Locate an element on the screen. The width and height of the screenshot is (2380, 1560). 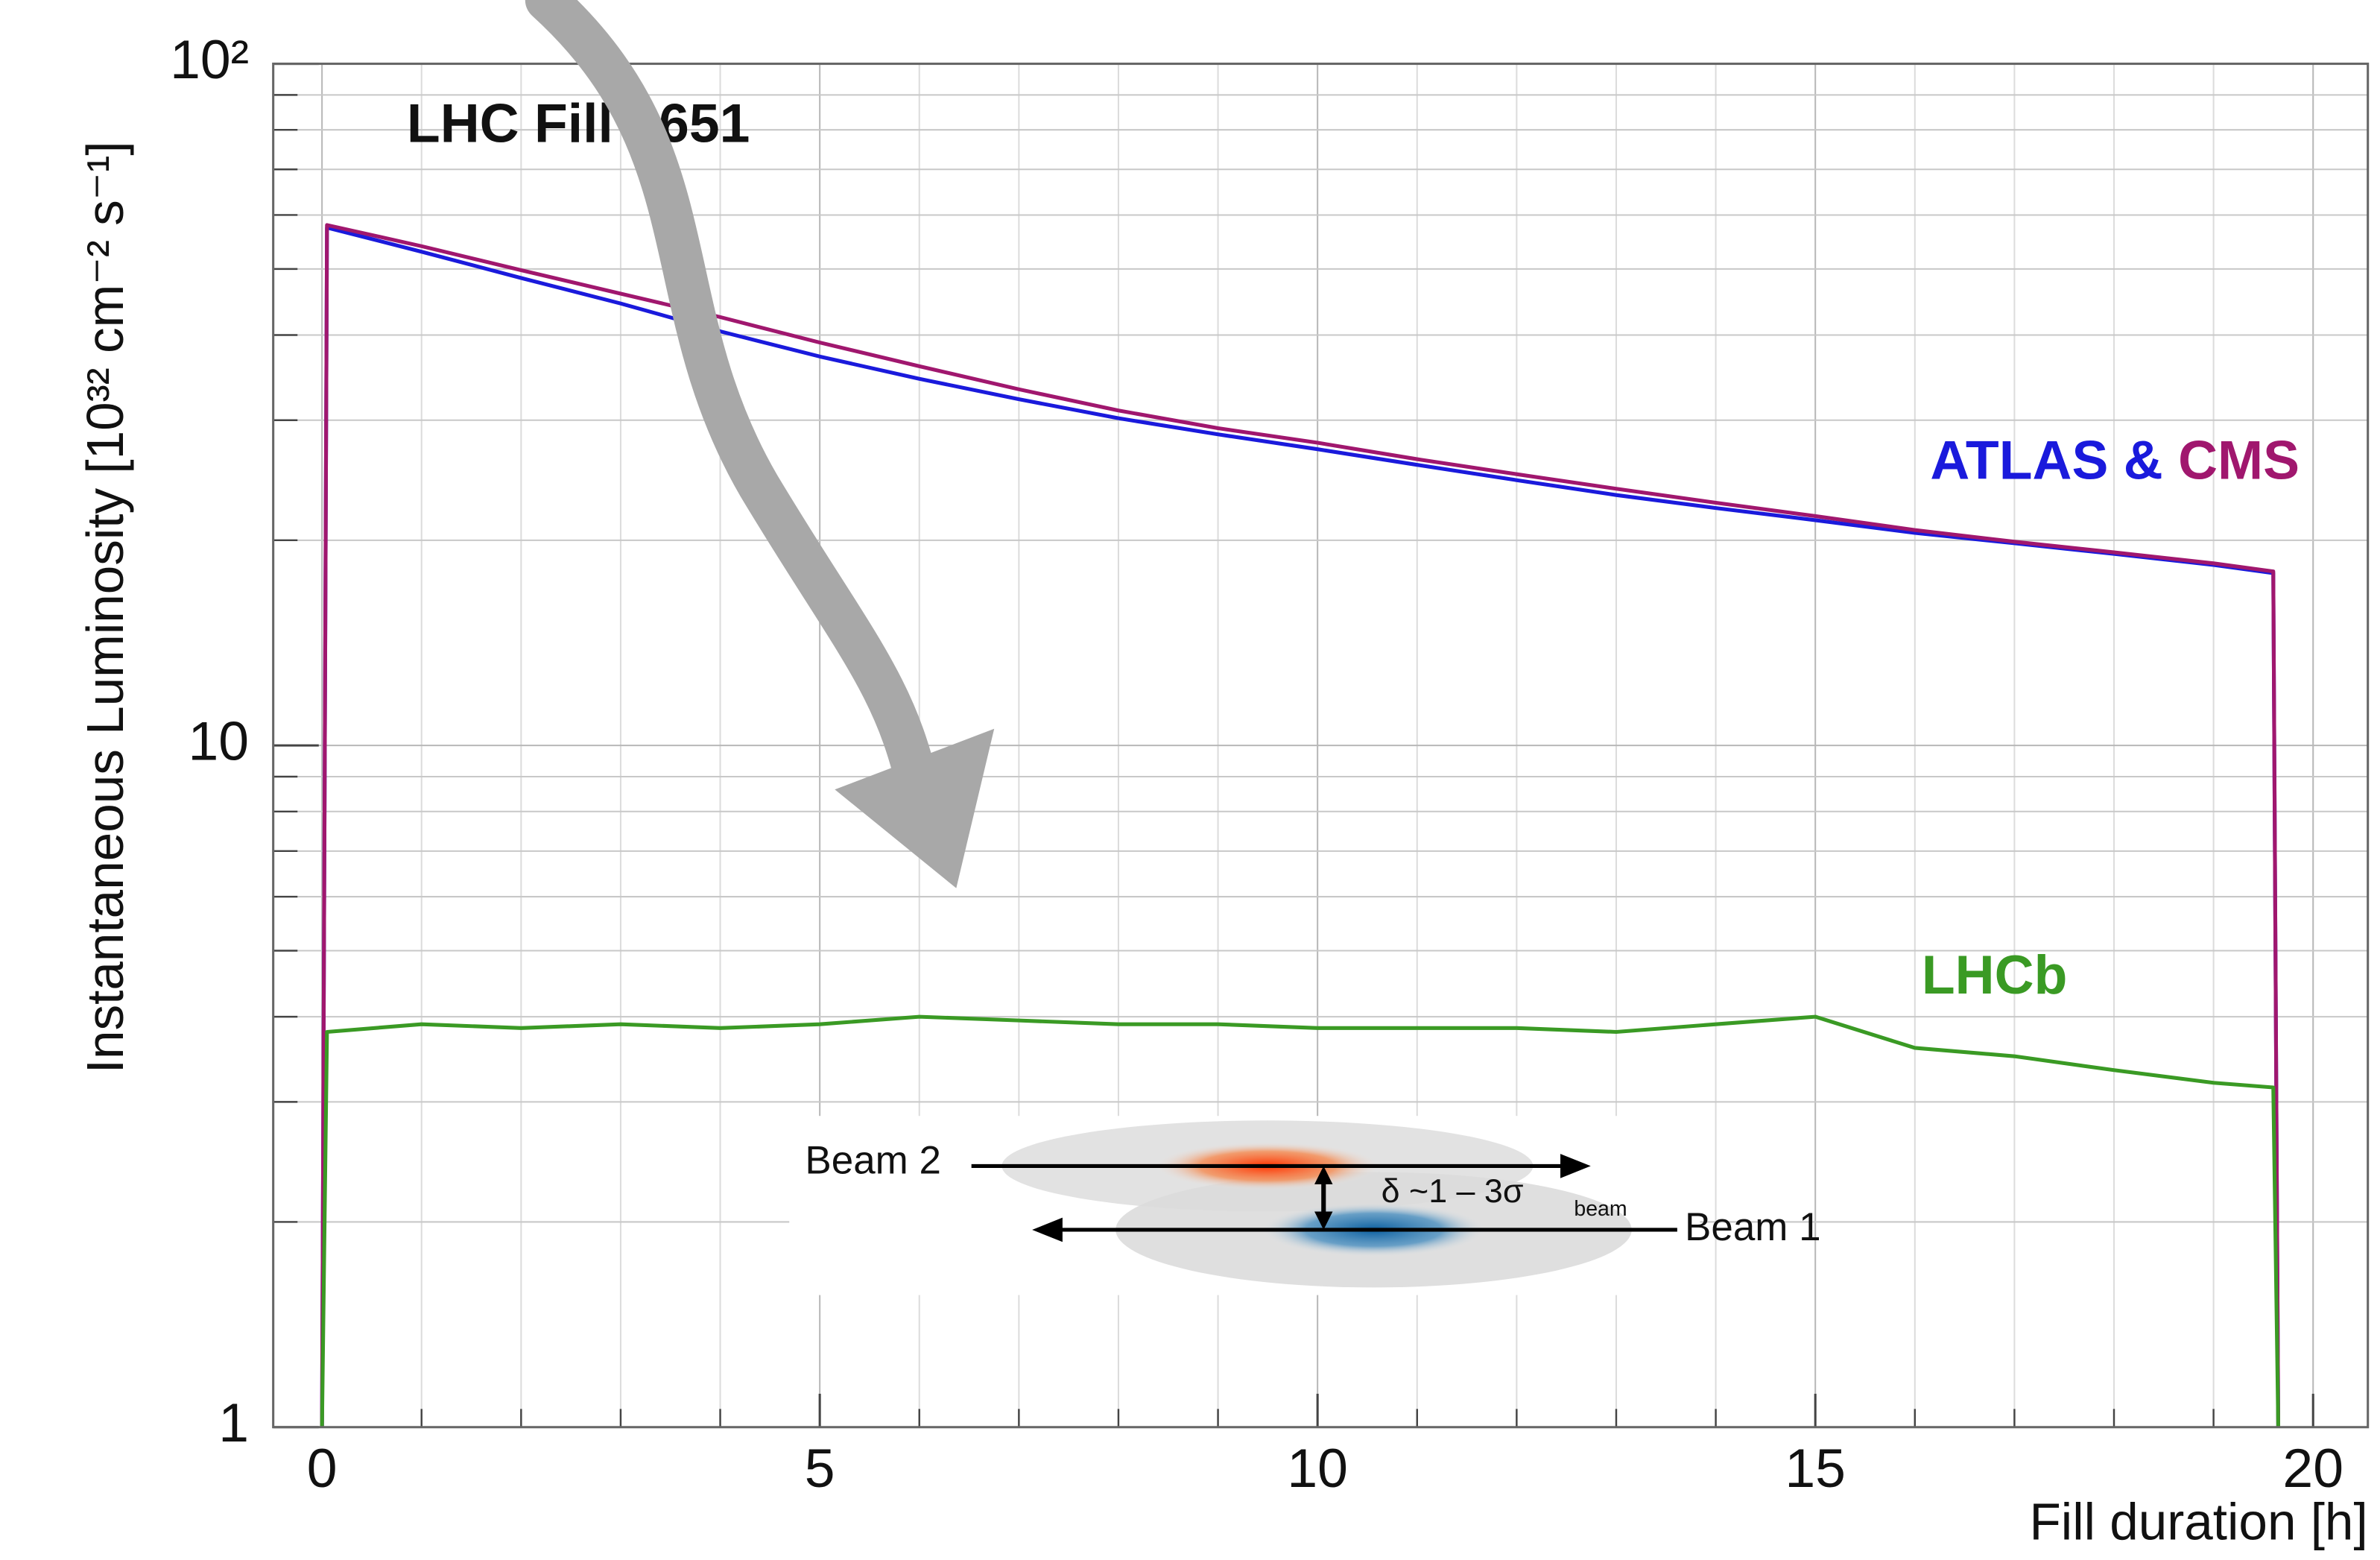
legend-joiner: & is located at coordinates (2143, 460).